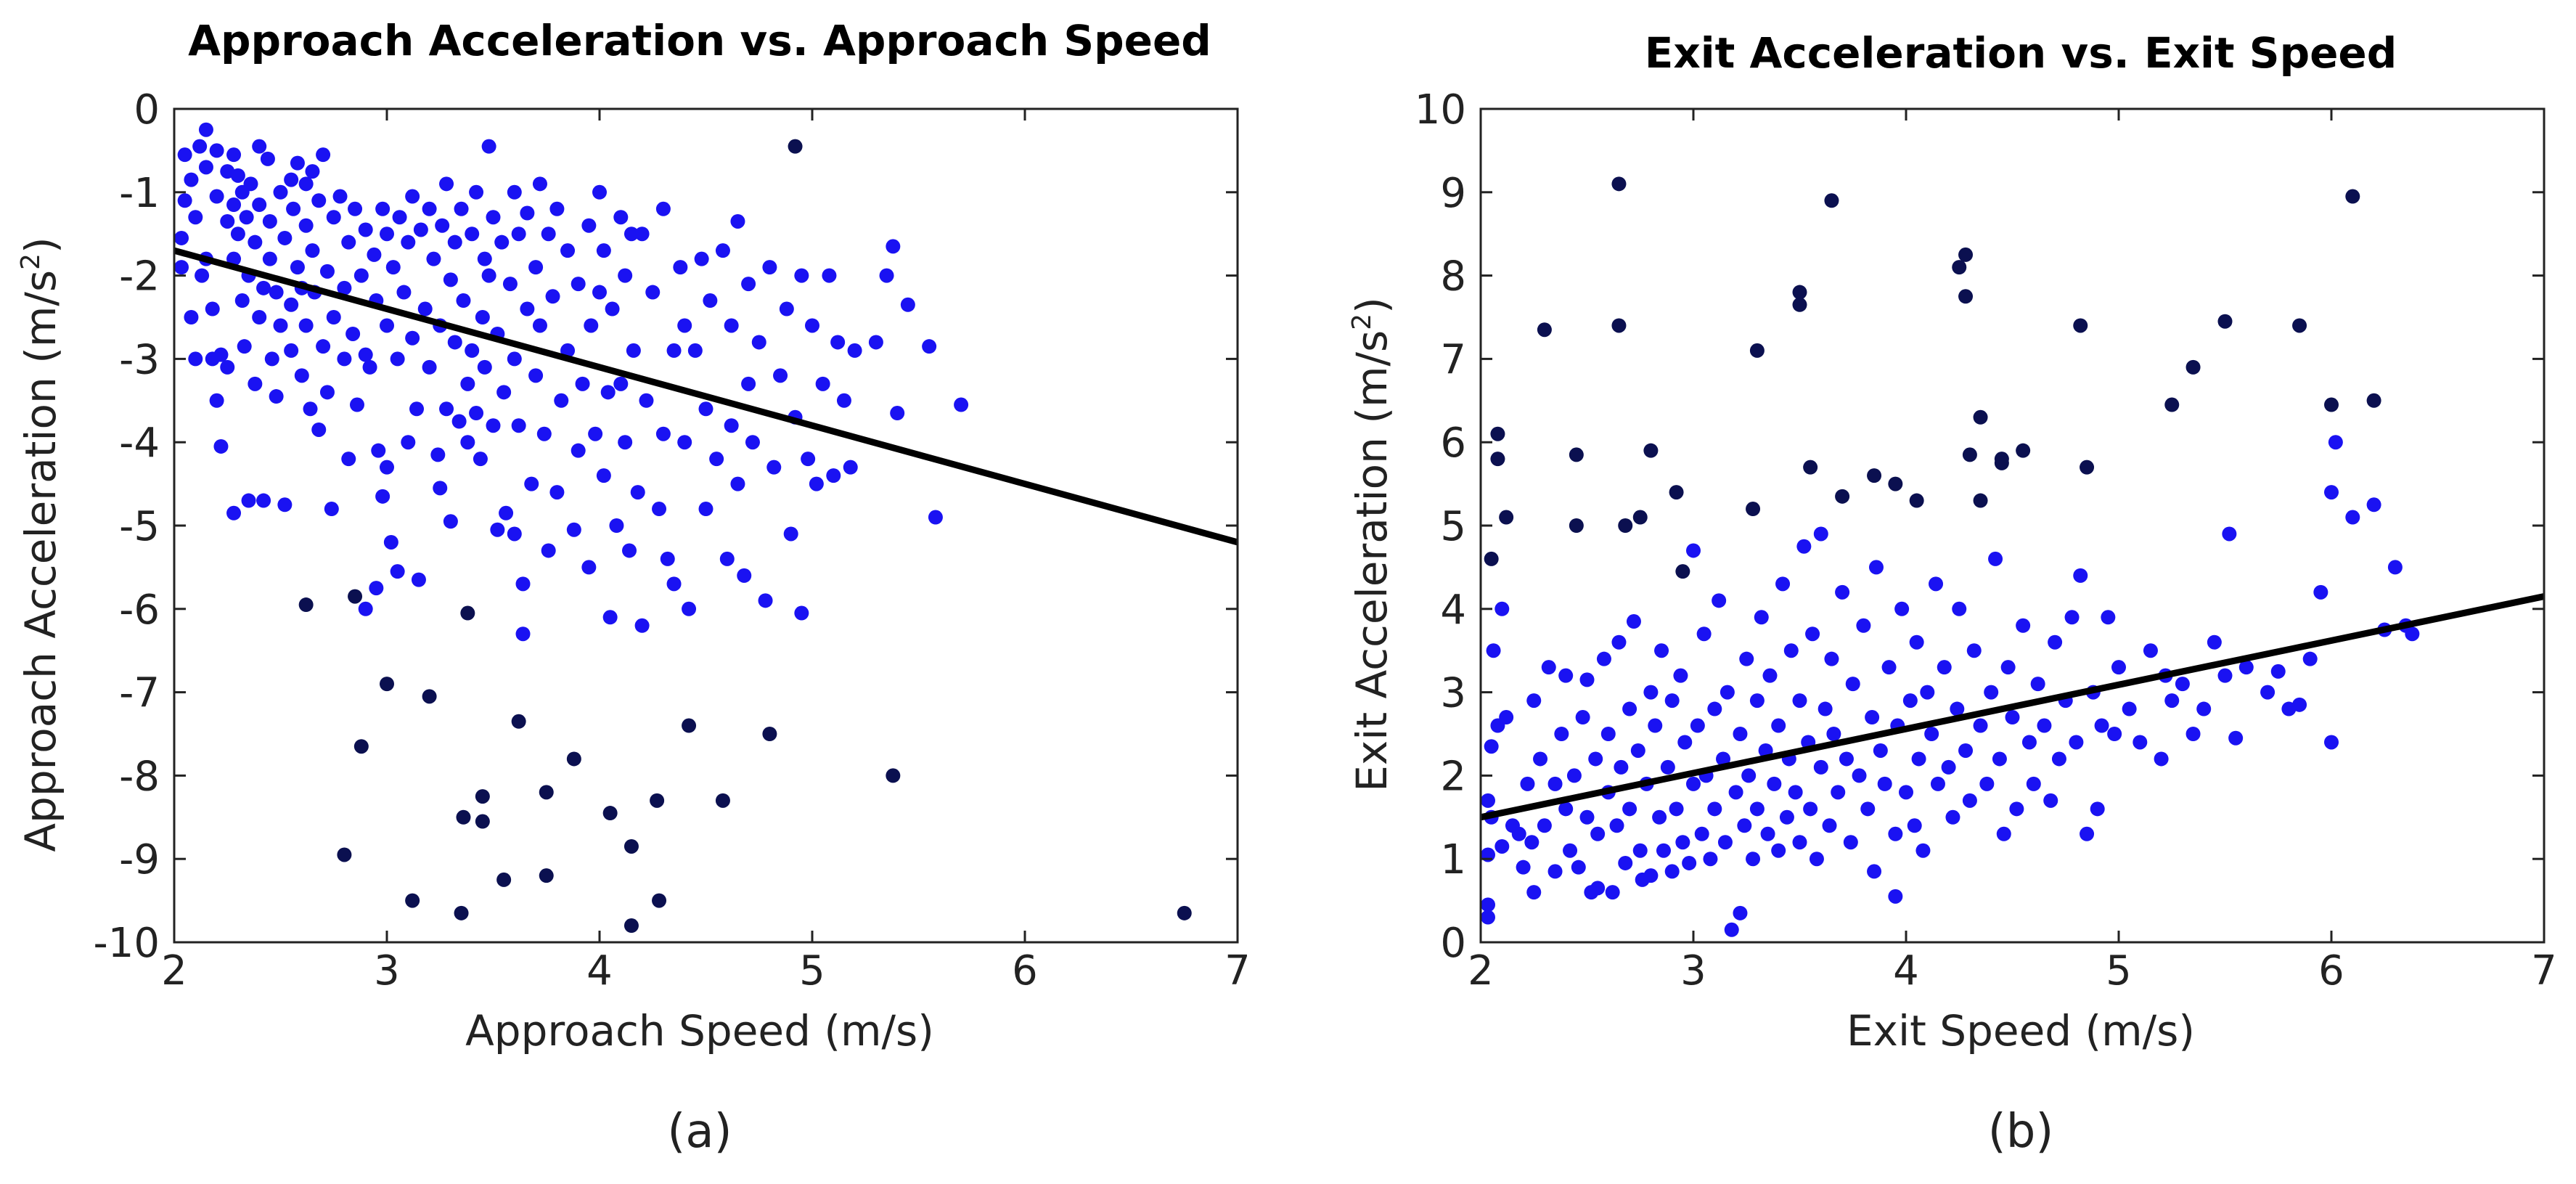 The image size is (2576, 1184). I want to click on y-tick-label: 5, so click(1453, 526).